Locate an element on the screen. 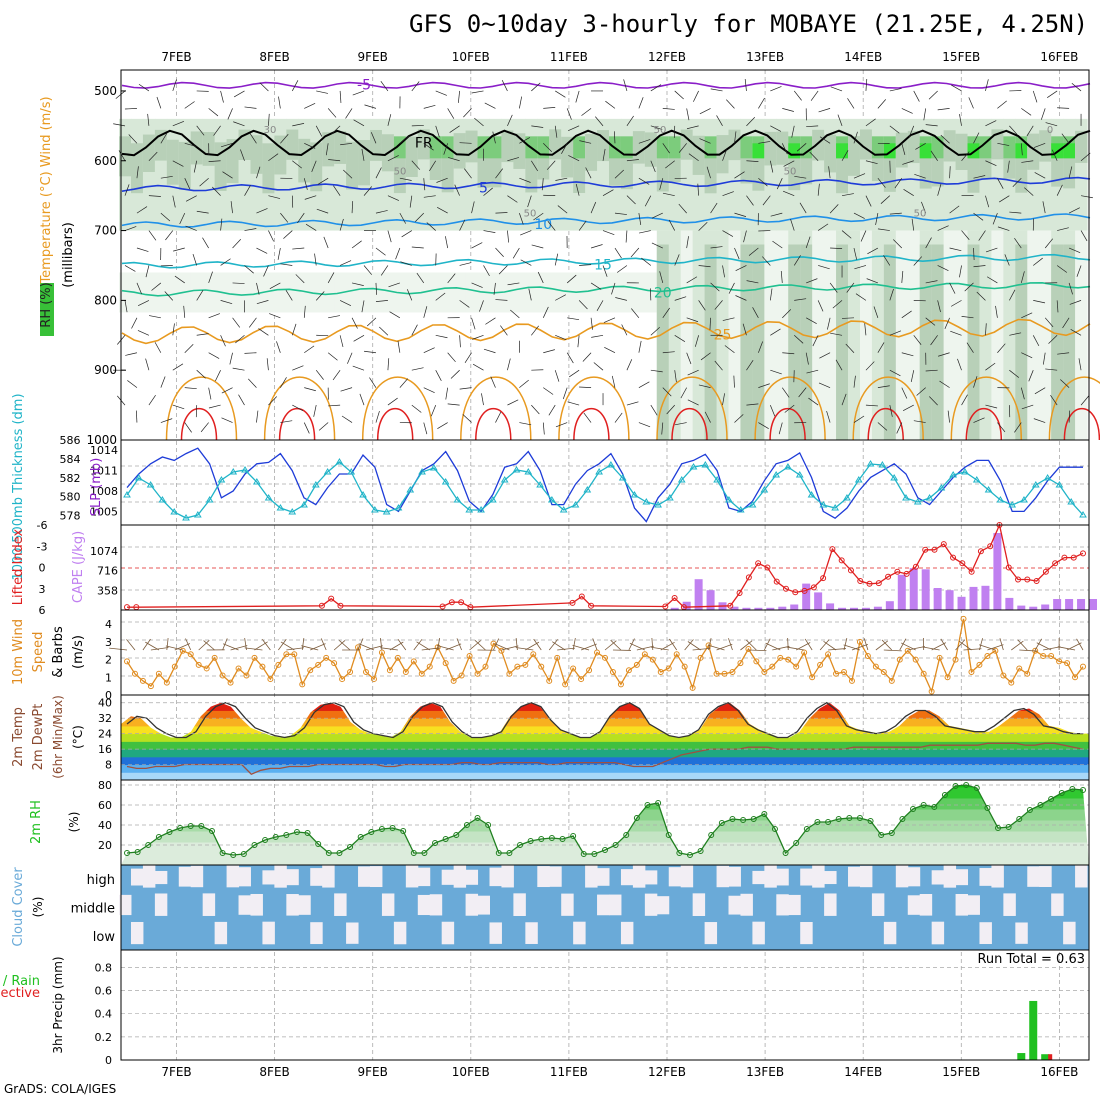 The height and width of the screenshot is (1100, 1100). x-tick-top: 16FEB is located at coordinates (1059, 57).